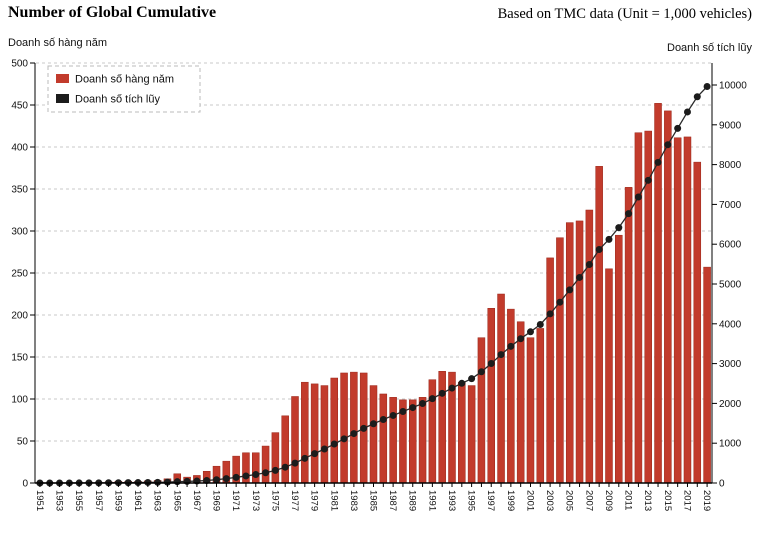  What do you see at coordinates (609, 239) in the screenshot?
I see `cumulative-dot-2009` at bounding box center [609, 239].